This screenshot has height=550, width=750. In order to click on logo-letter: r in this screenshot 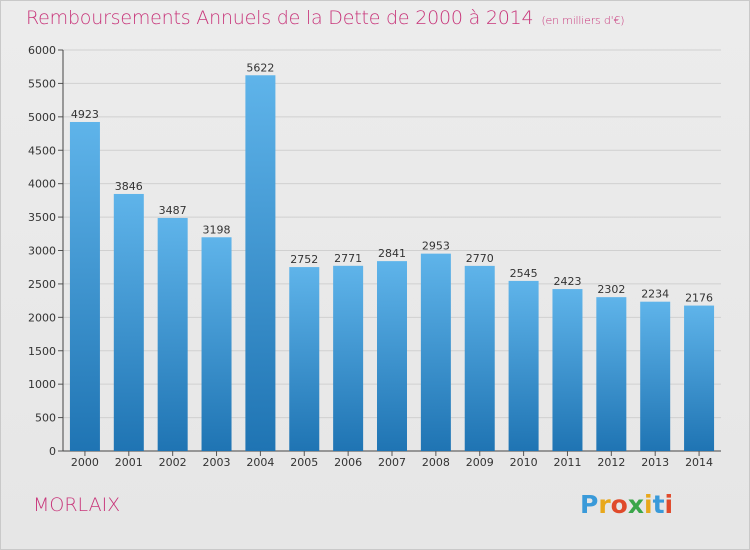, I will do `click(604, 504)`.